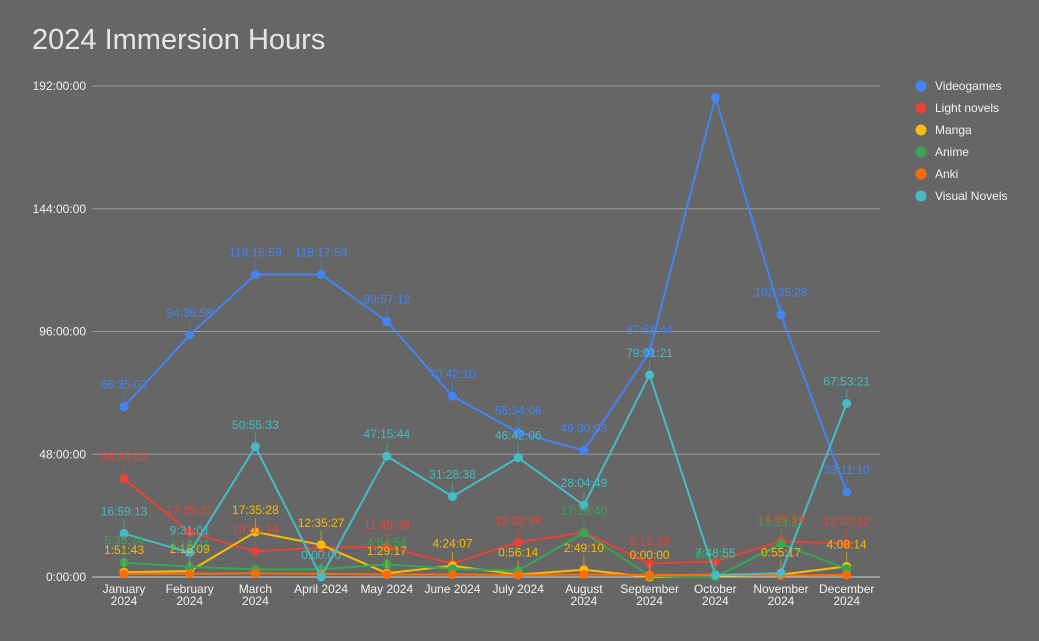  What do you see at coordinates (781, 293) in the screenshot?
I see `data-label: 102:35:28` at bounding box center [781, 293].